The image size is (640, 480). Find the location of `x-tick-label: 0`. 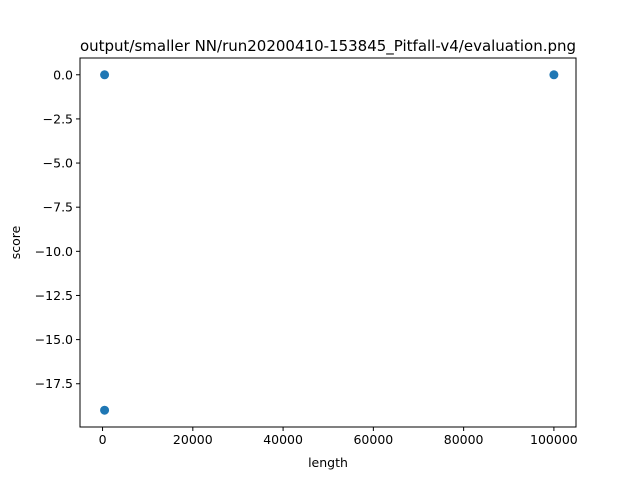

x-tick-label: 0 is located at coordinates (103, 439).